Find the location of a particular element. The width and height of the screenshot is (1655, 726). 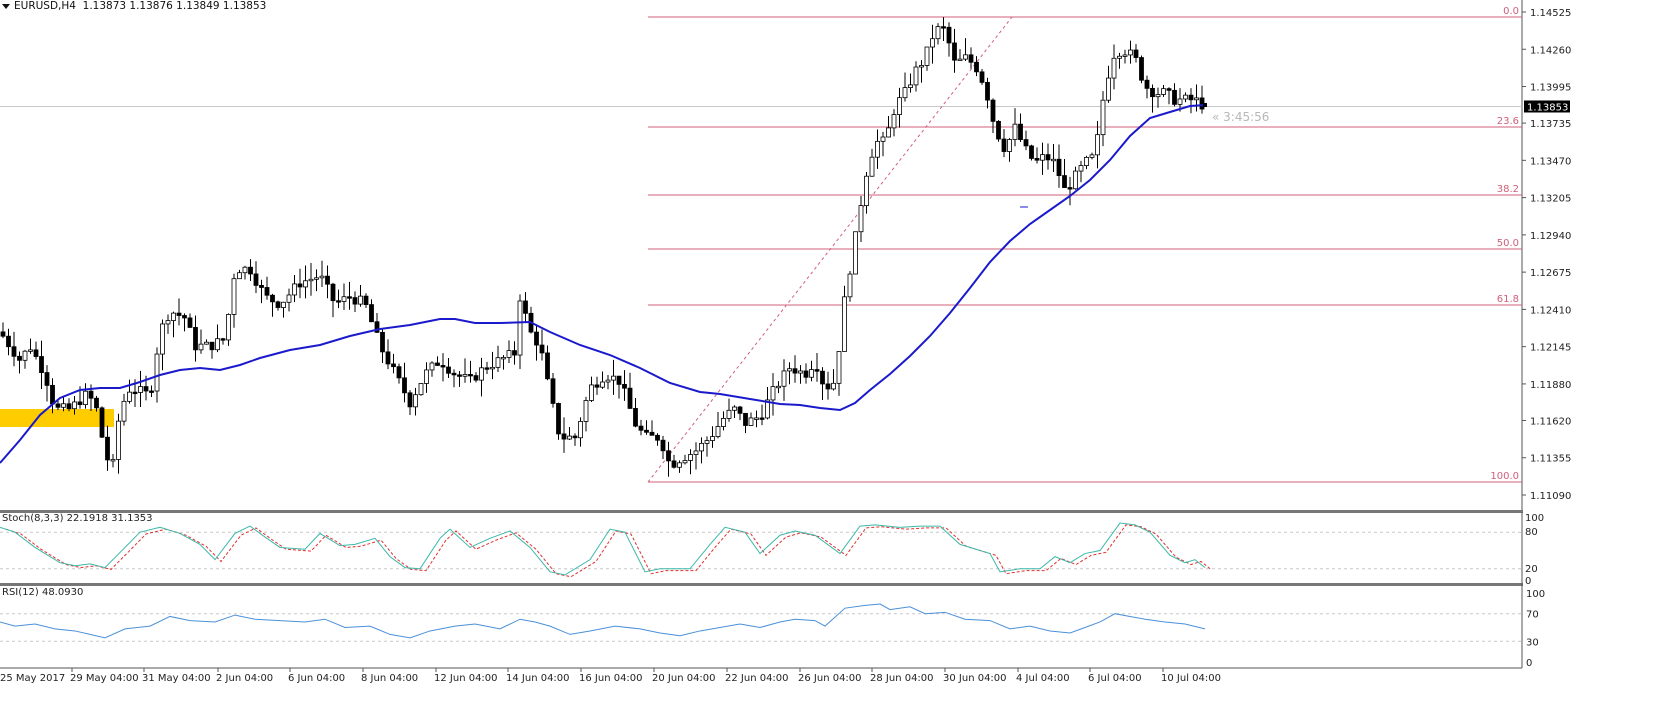

stoch-axis-label: 0 is located at coordinates (1528, 581).